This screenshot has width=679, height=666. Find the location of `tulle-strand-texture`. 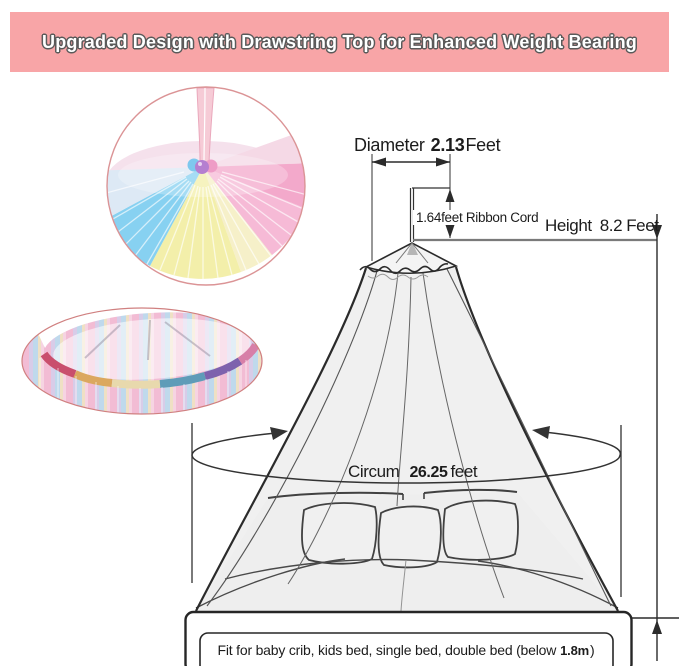

tulle-strand-texture is located at coordinates (143, 386).